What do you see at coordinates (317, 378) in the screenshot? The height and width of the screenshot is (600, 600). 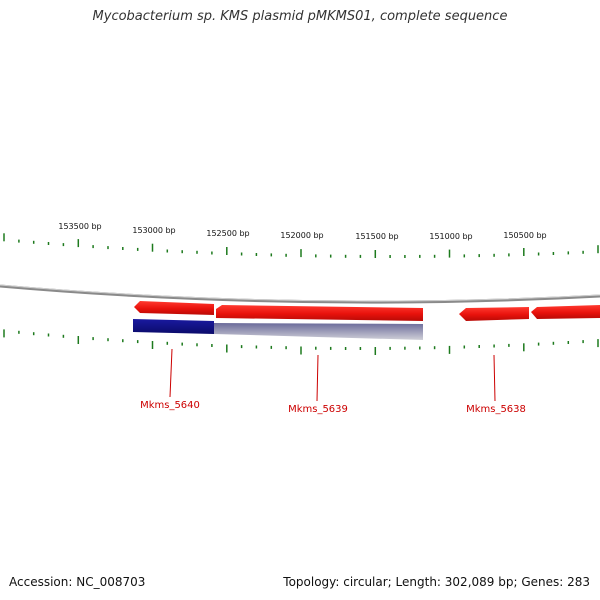 I see `gene-Mkms_5639-leader` at bounding box center [317, 378].